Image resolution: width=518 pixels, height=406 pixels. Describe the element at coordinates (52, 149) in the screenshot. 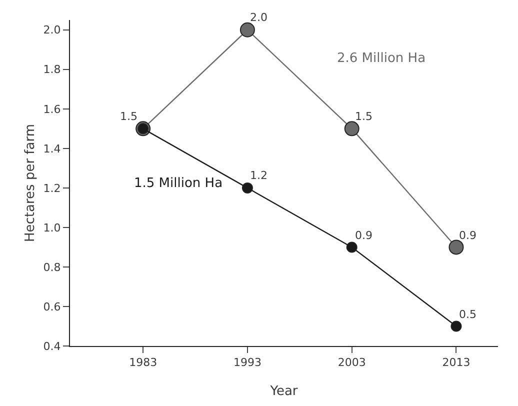

I see `y-tick-label: 1.4` at that location.